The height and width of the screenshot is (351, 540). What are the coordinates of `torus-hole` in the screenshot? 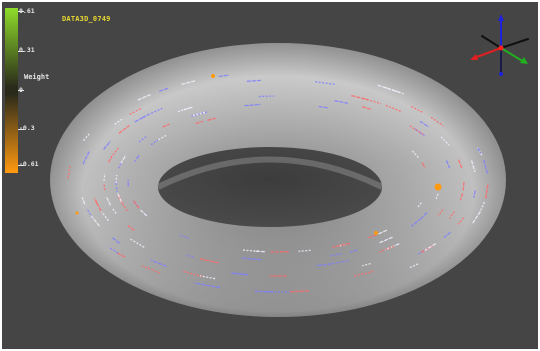 It's located at (270, 187).